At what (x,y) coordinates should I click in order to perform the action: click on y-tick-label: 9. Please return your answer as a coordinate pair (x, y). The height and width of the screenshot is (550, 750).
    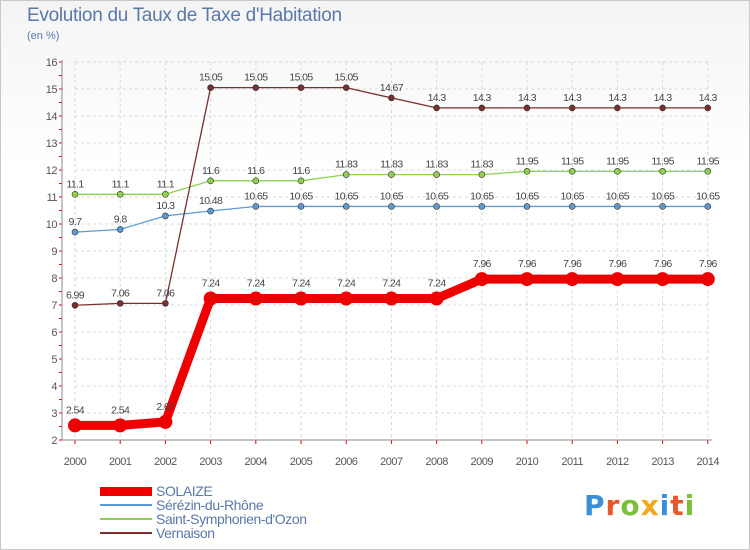
    Looking at the image, I should click on (54, 252).